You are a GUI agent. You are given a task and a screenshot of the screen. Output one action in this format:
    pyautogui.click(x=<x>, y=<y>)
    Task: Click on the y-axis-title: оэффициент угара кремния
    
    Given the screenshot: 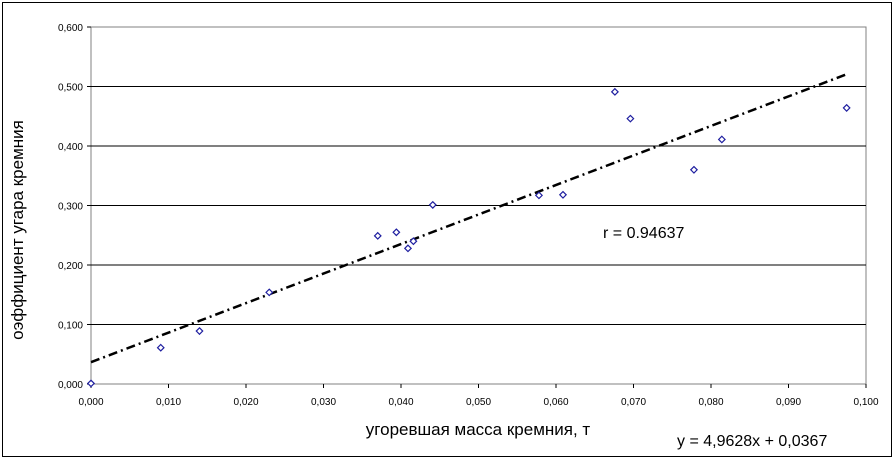 What is the action you would take?
    pyautogui.click(x=17, y=230)
    